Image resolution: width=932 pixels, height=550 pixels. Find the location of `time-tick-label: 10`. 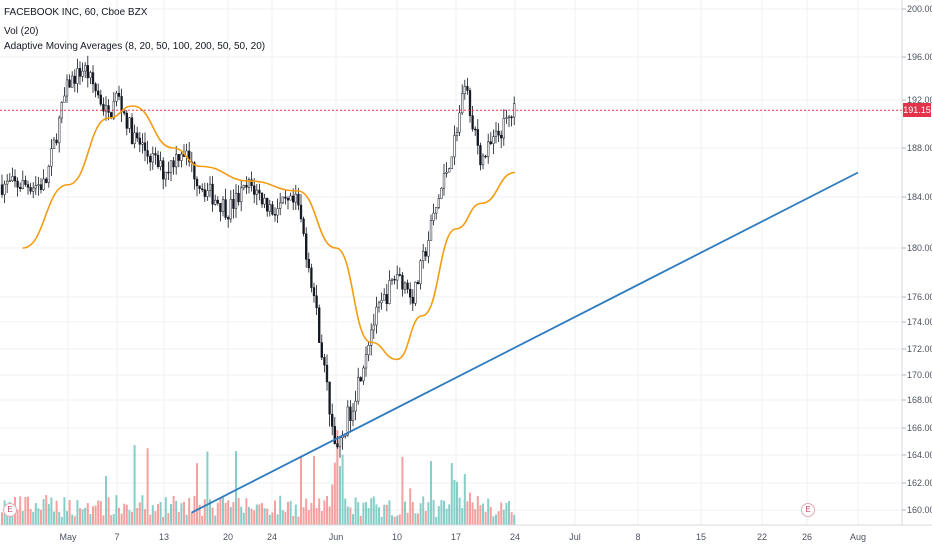

time-tick-label: 10 is located at coordinates (397, 537).